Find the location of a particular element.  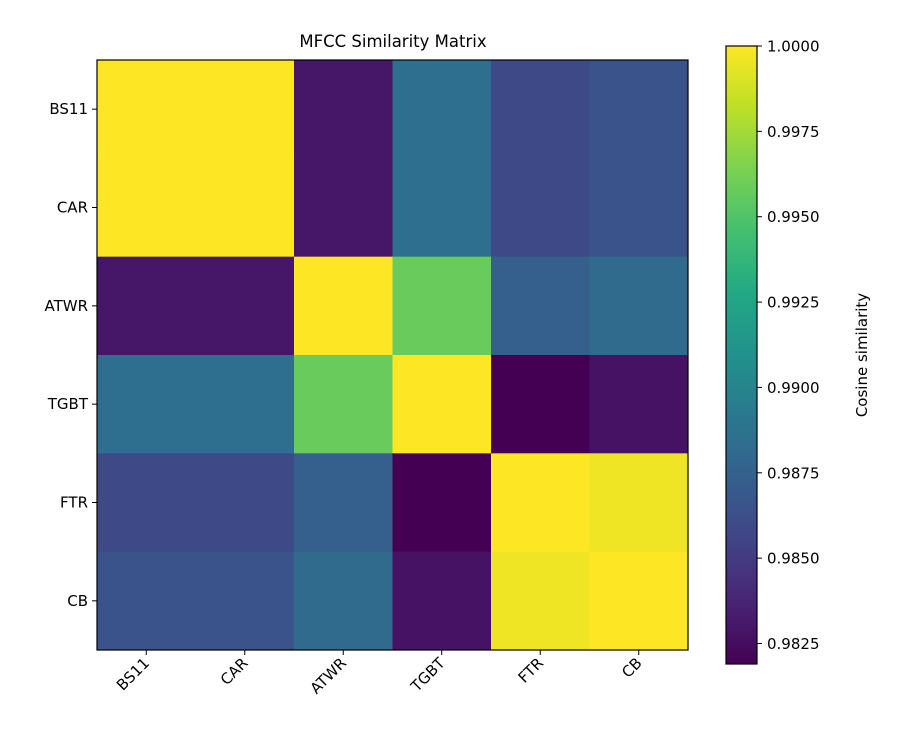

y-tick-label: BS11 is located at coordinates (68, 109).